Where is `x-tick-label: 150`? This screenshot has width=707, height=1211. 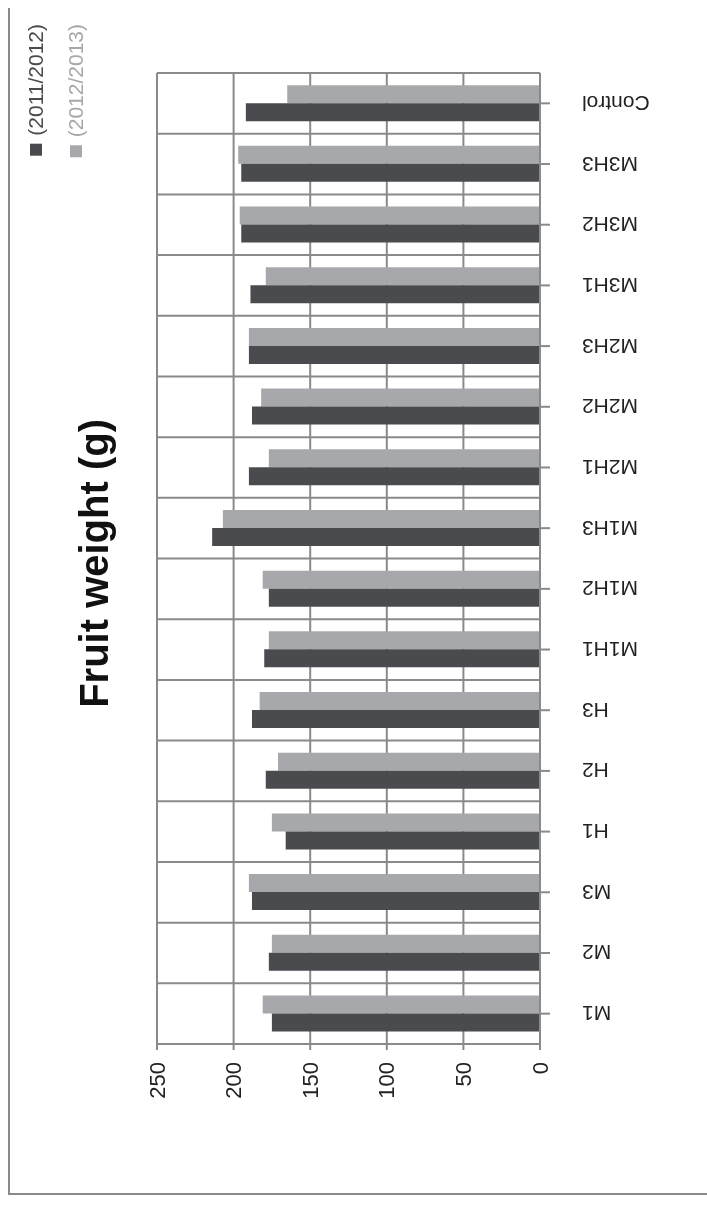 x-tick-label: 150 is located at coordinates (310, 1080).